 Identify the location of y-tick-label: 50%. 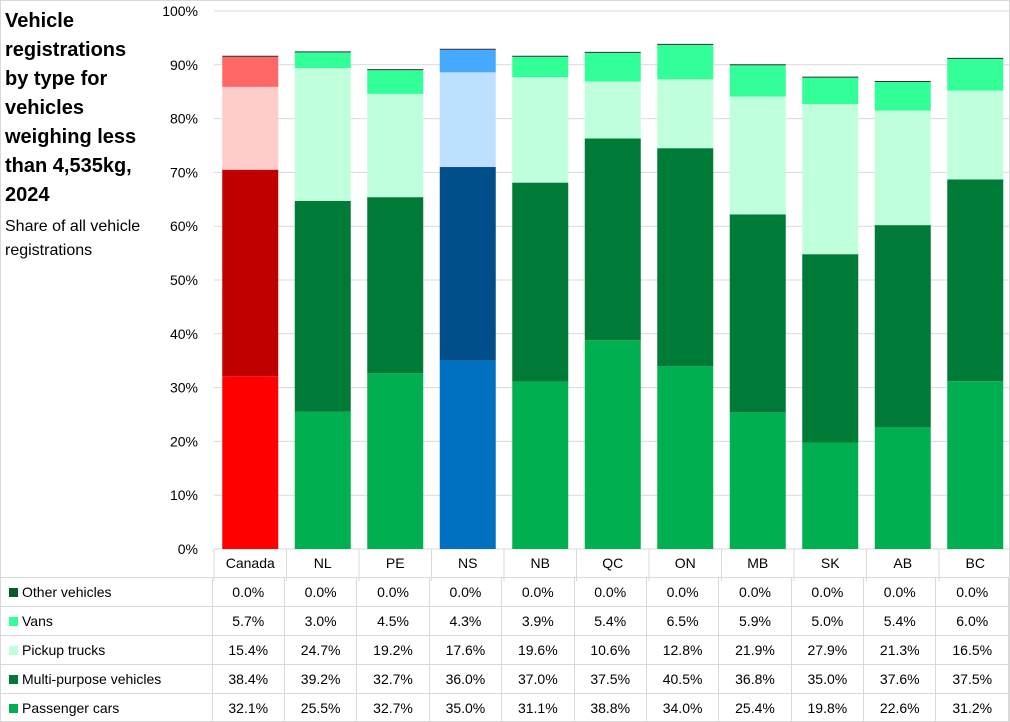
(184, 280).